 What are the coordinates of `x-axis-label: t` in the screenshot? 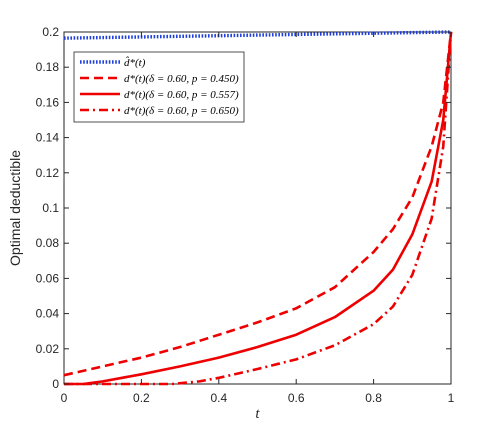 It's located at (257, 414).